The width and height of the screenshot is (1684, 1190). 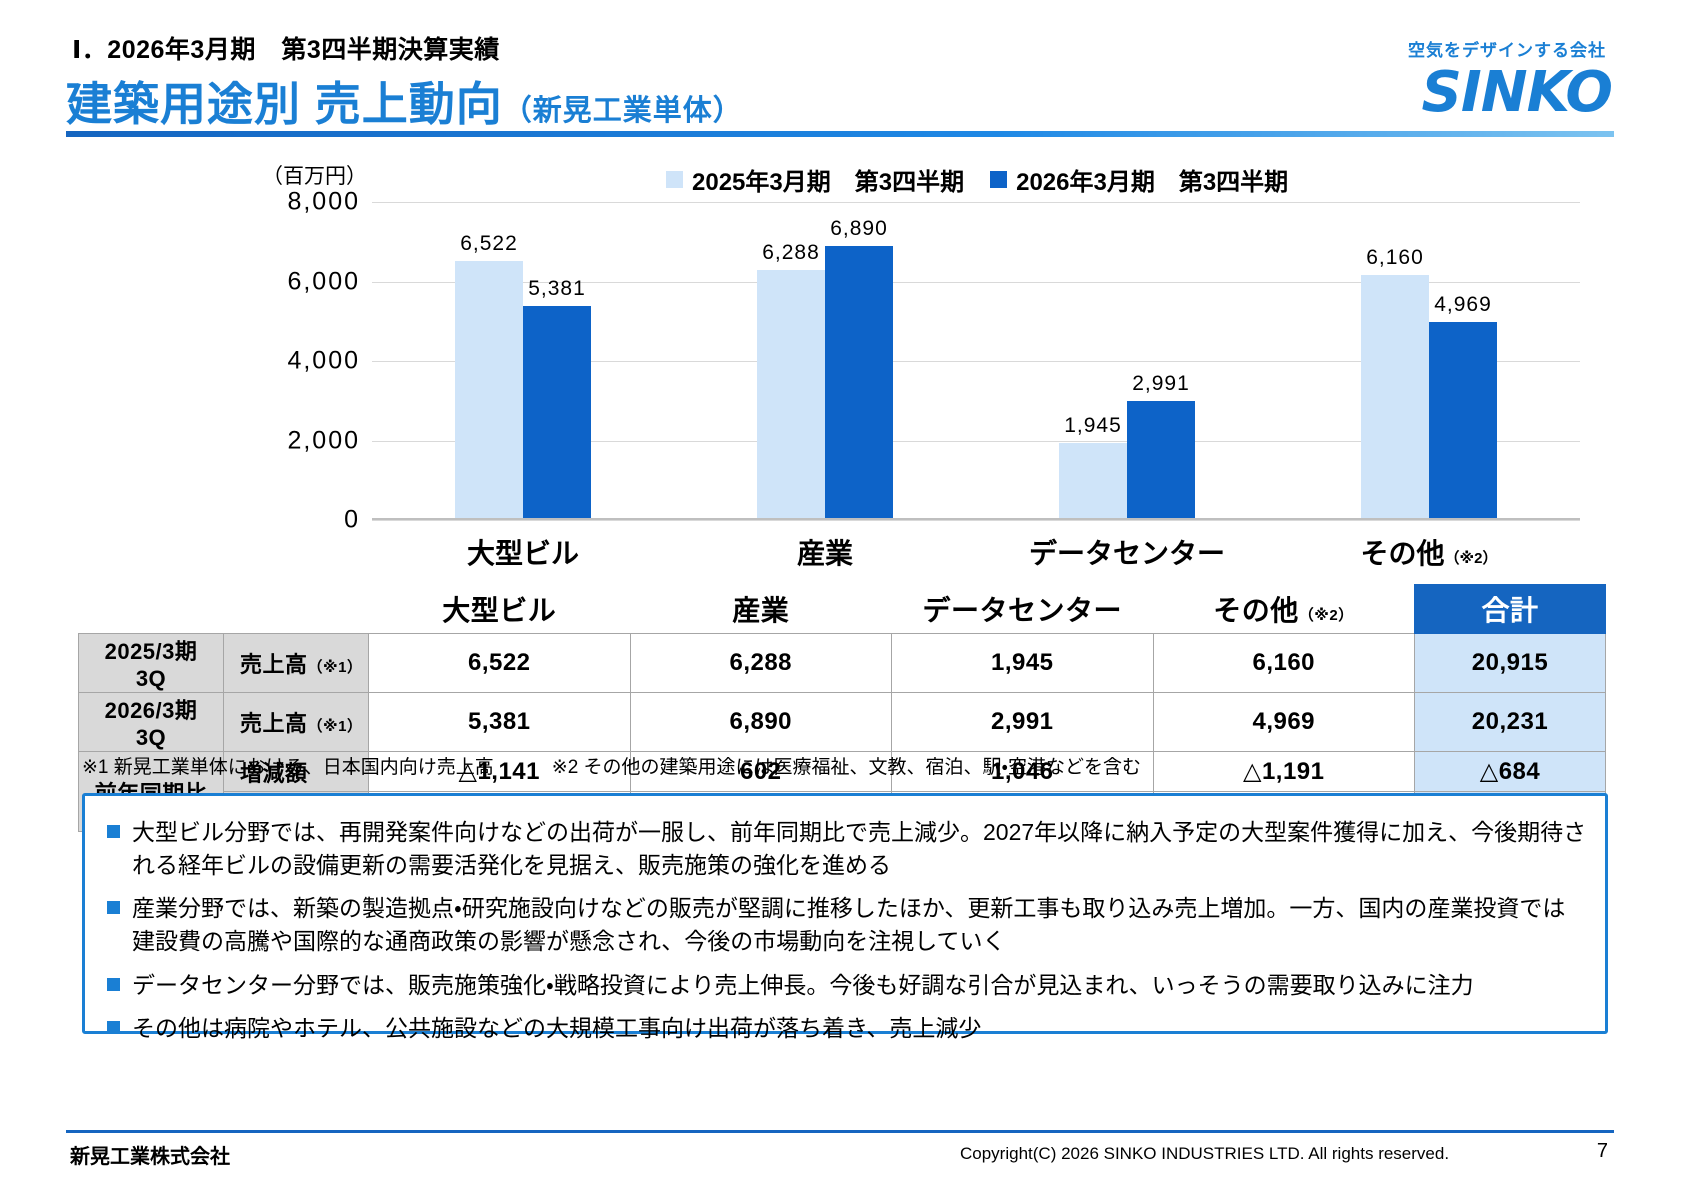 I want to click on table-col-header: その他（※2）, so click(x=1283, y=610).